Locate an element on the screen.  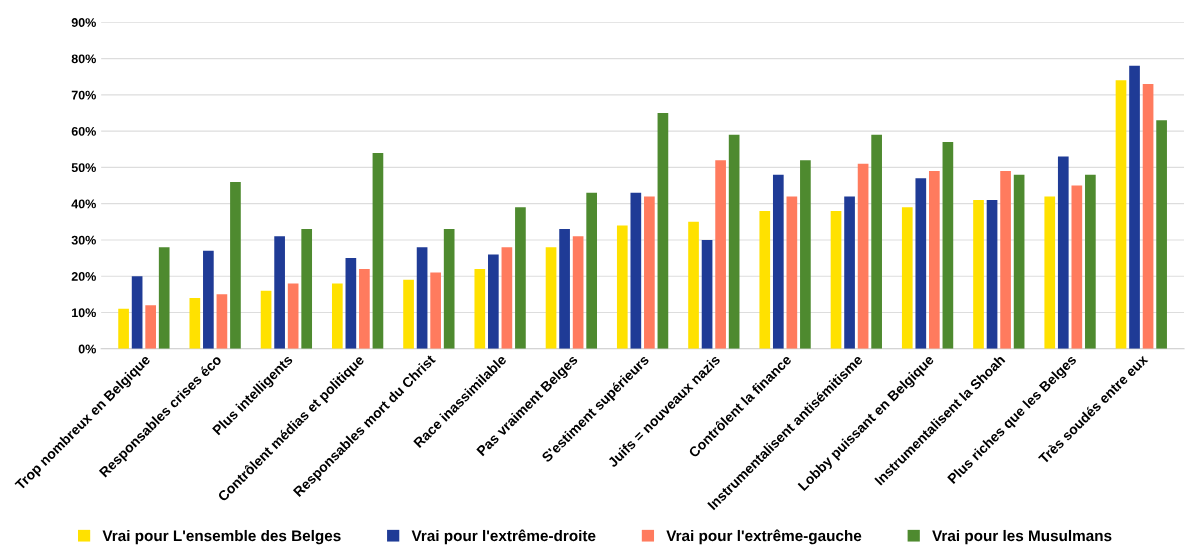
legend-label: Vrai pour l'extrême-gauche is located at coordinates (764, 537).